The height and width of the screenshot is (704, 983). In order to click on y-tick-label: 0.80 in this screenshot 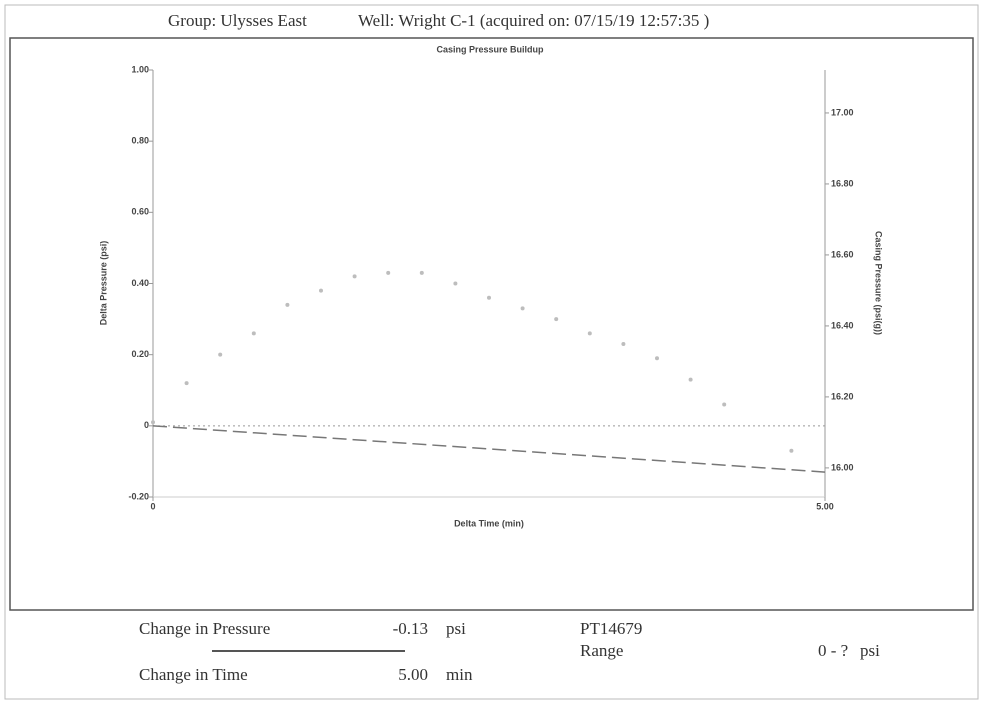, I will do `click(140, 141)`.